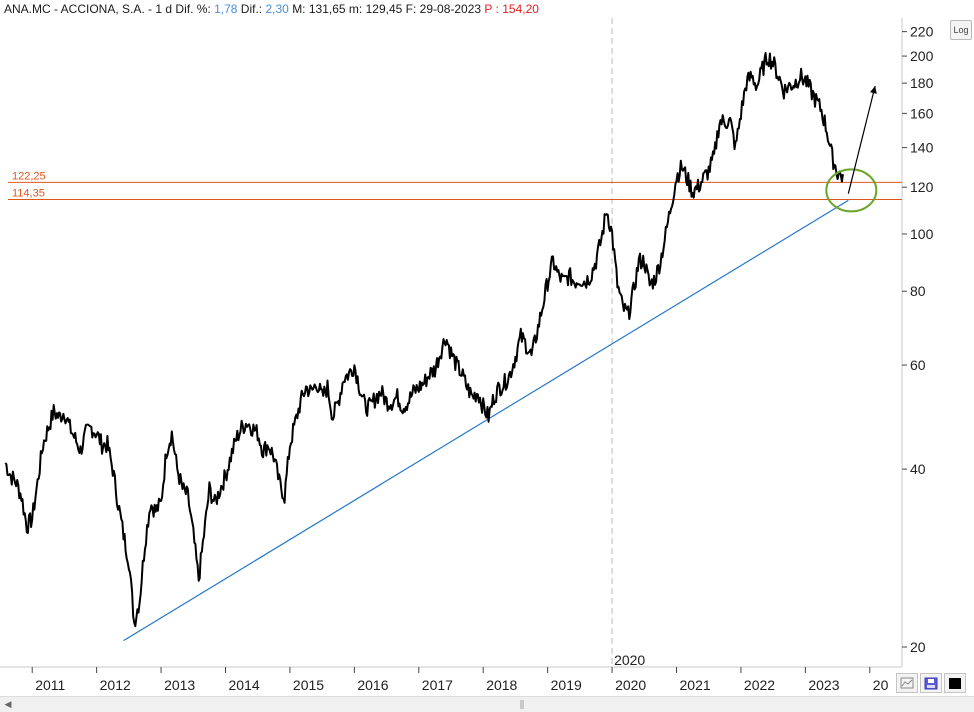 The width and height of the screenshot is (974, 712). I want to click on x-tick-label: 2015, so click(308, 685).